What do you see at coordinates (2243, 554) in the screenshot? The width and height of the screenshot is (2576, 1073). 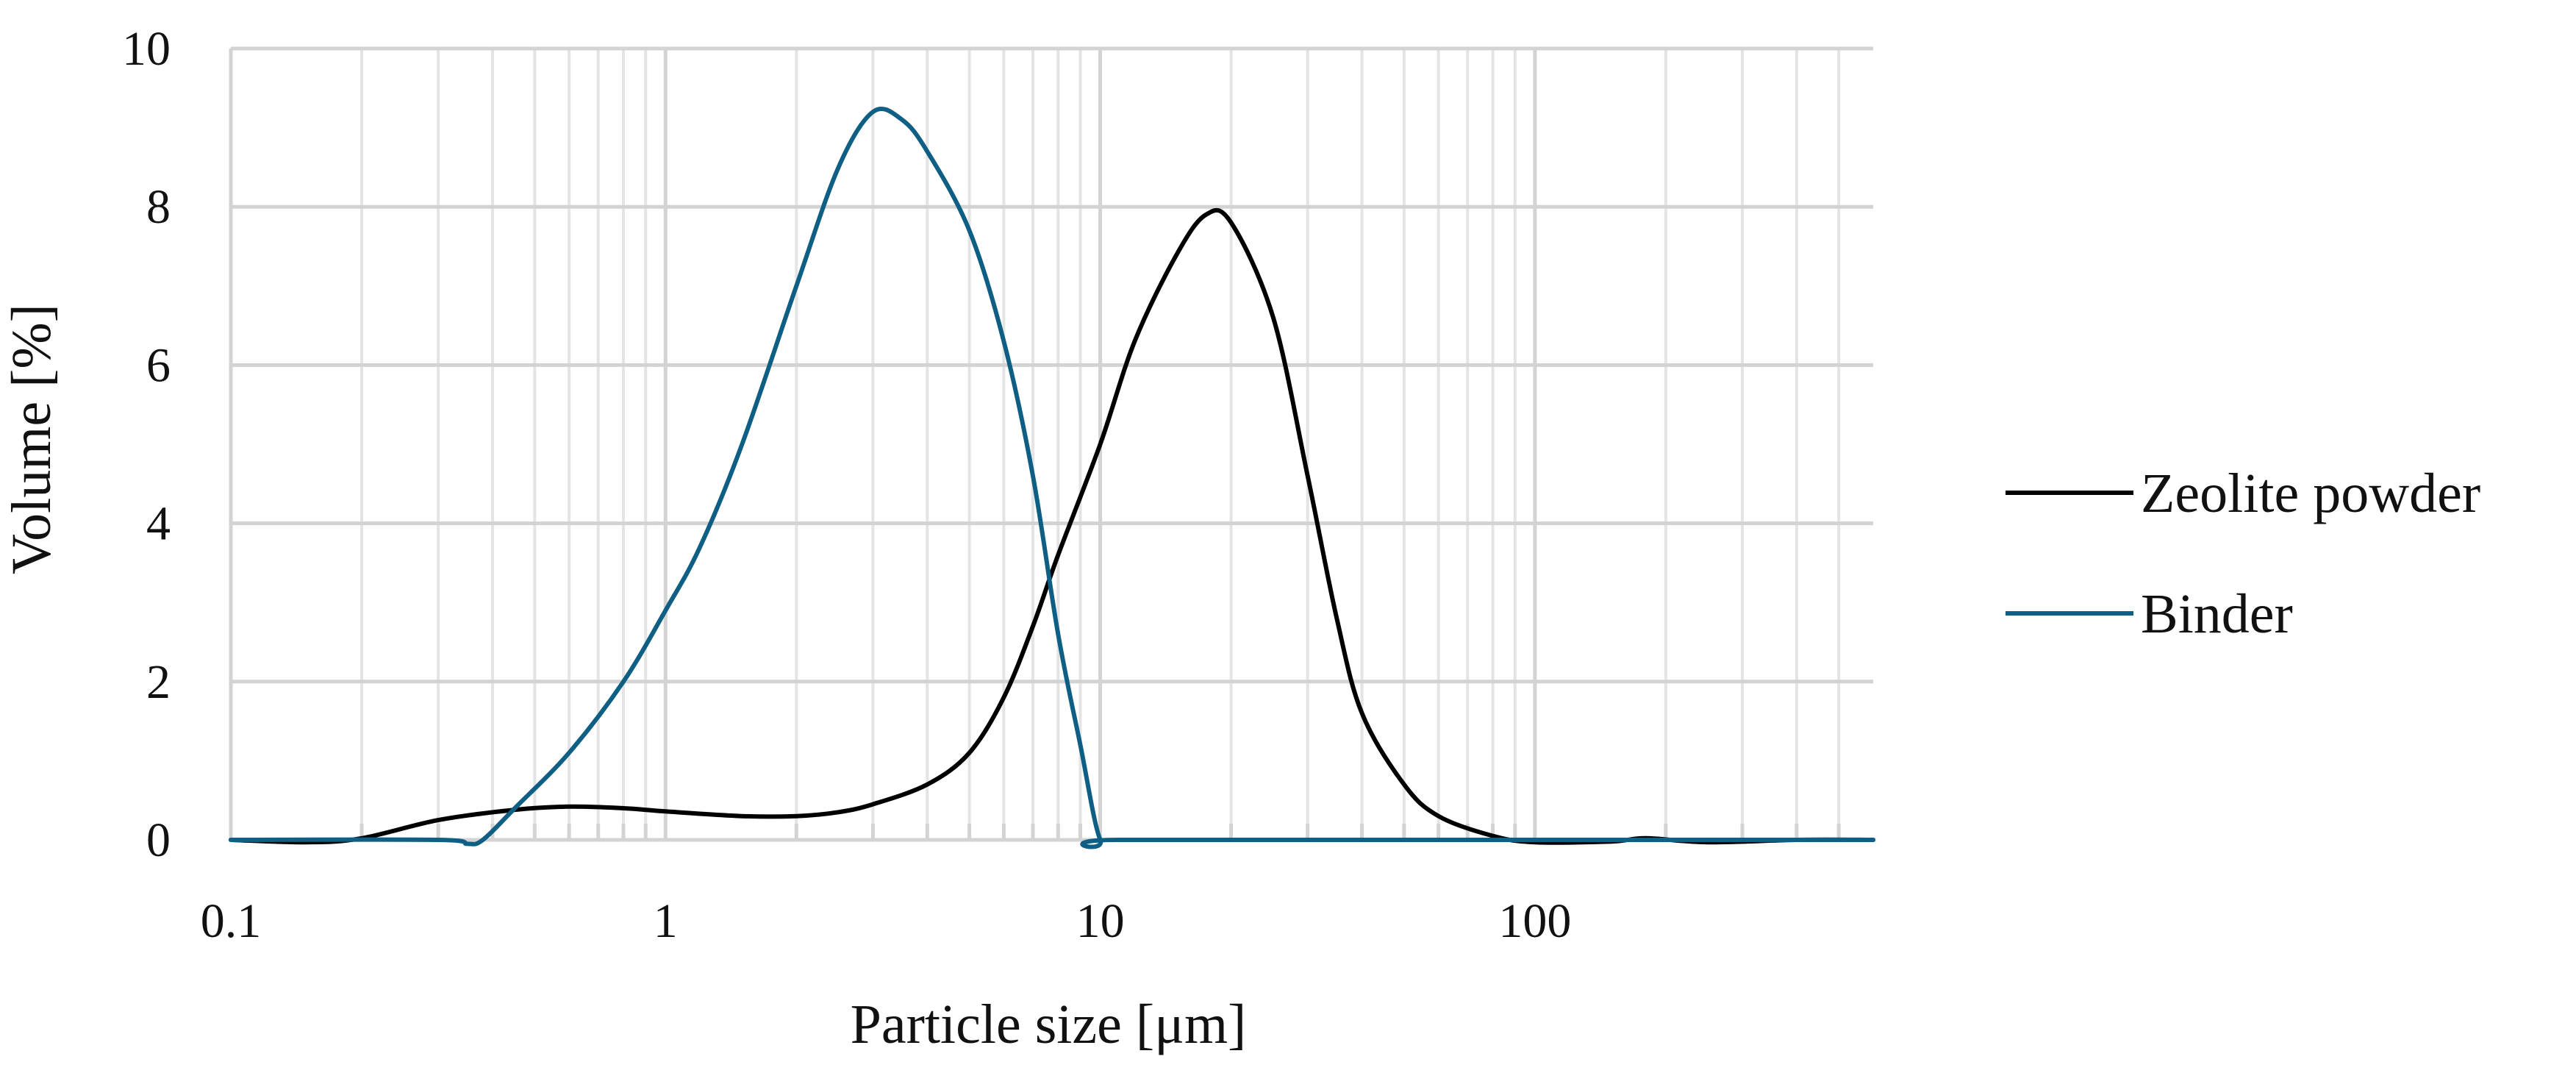 I see `legend: Zeolite powder Binder` at bounding box center [2243, 554].